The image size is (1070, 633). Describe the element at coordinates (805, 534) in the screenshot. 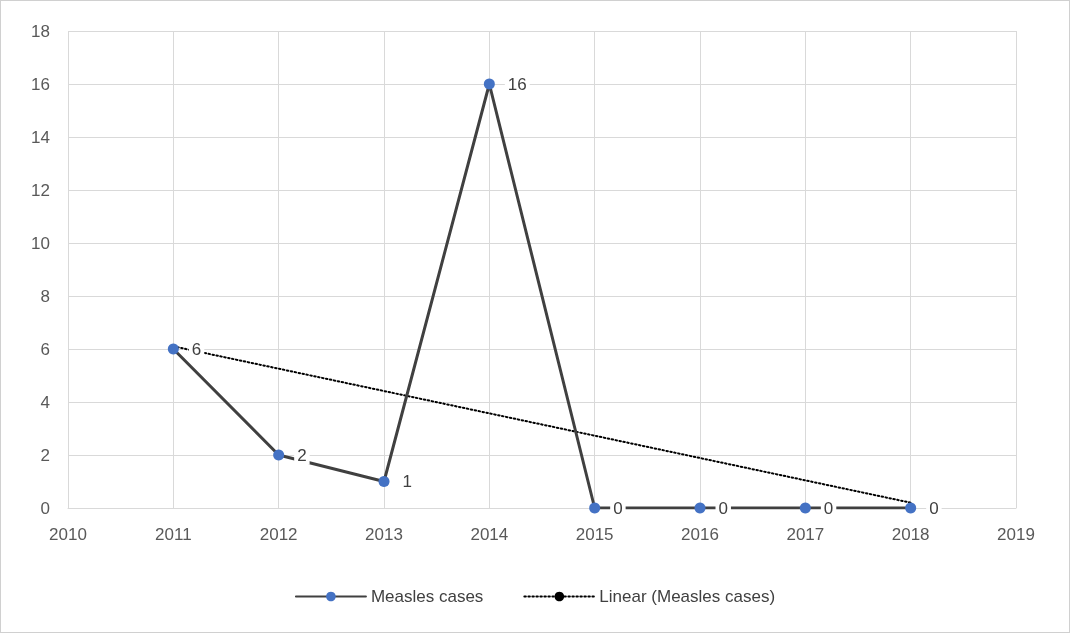

I see `x-tick-label: 2017` at that location.